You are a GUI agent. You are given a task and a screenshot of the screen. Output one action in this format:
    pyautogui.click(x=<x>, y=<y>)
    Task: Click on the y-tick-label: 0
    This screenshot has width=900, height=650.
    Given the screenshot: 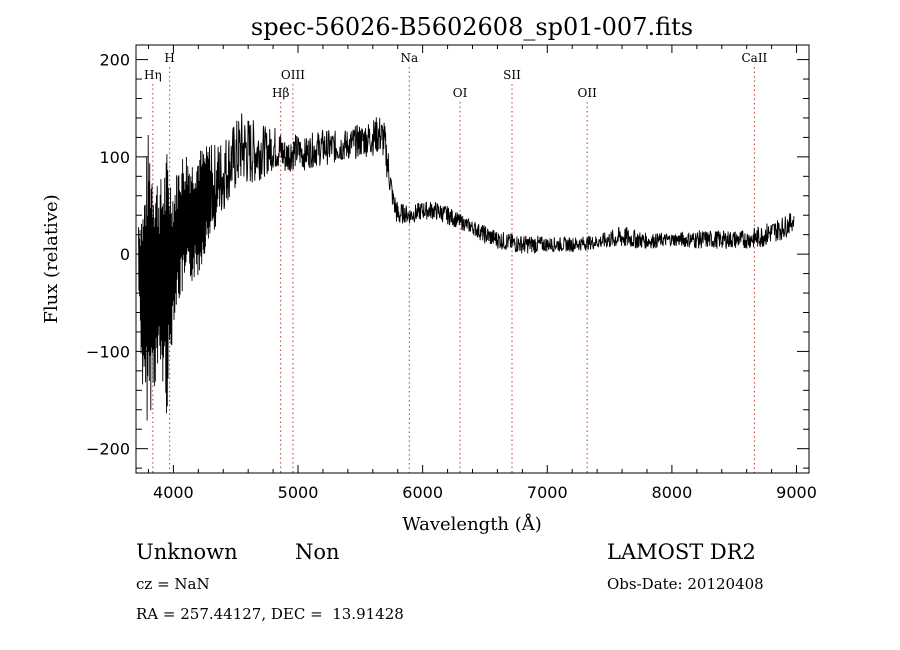 What is the action you would take?
    pyautogui.click(x=125, y=254)
    